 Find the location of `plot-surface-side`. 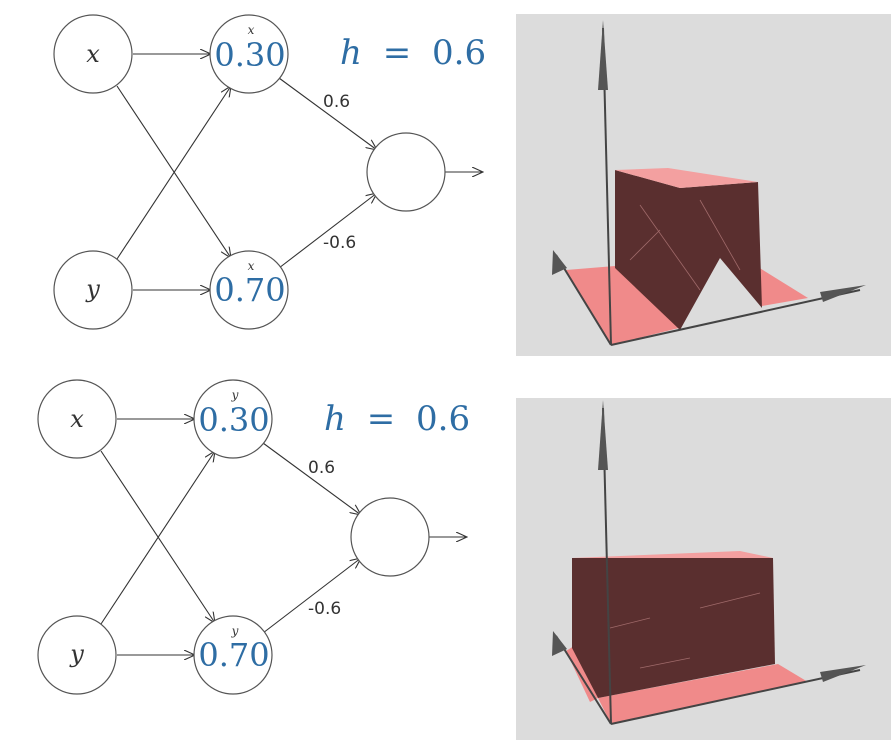

plot-surface-side is located at coordinates (721, 256).